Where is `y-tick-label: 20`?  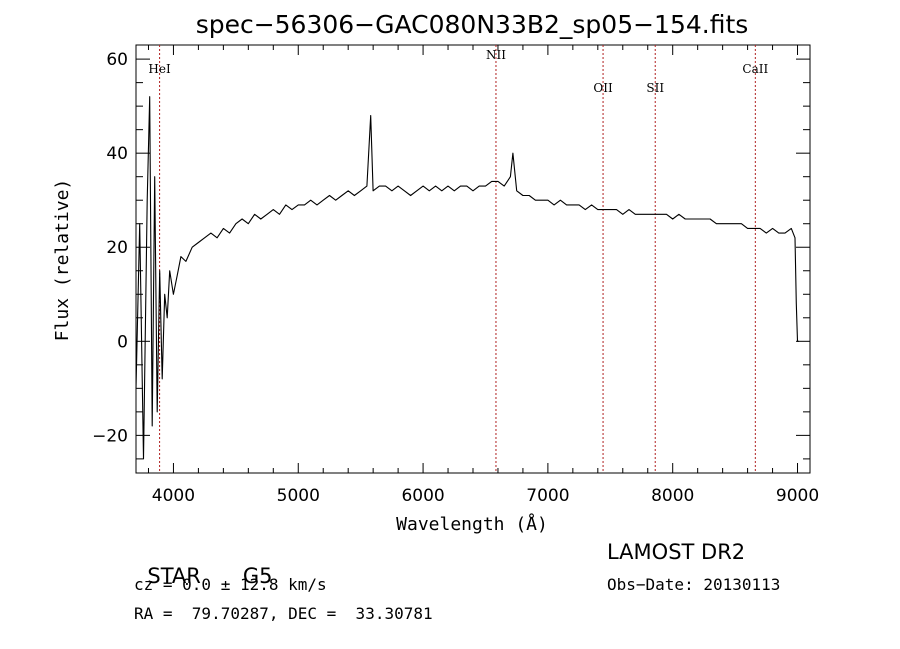
y-tick-label: 20 is located at coordinates (117, 248).